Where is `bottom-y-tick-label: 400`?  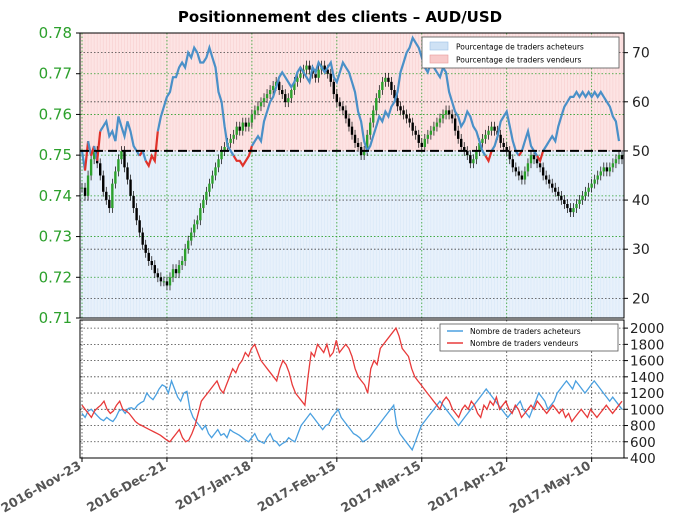
bottom-y-tick-label: 400 is located at coordinates (643, 459).